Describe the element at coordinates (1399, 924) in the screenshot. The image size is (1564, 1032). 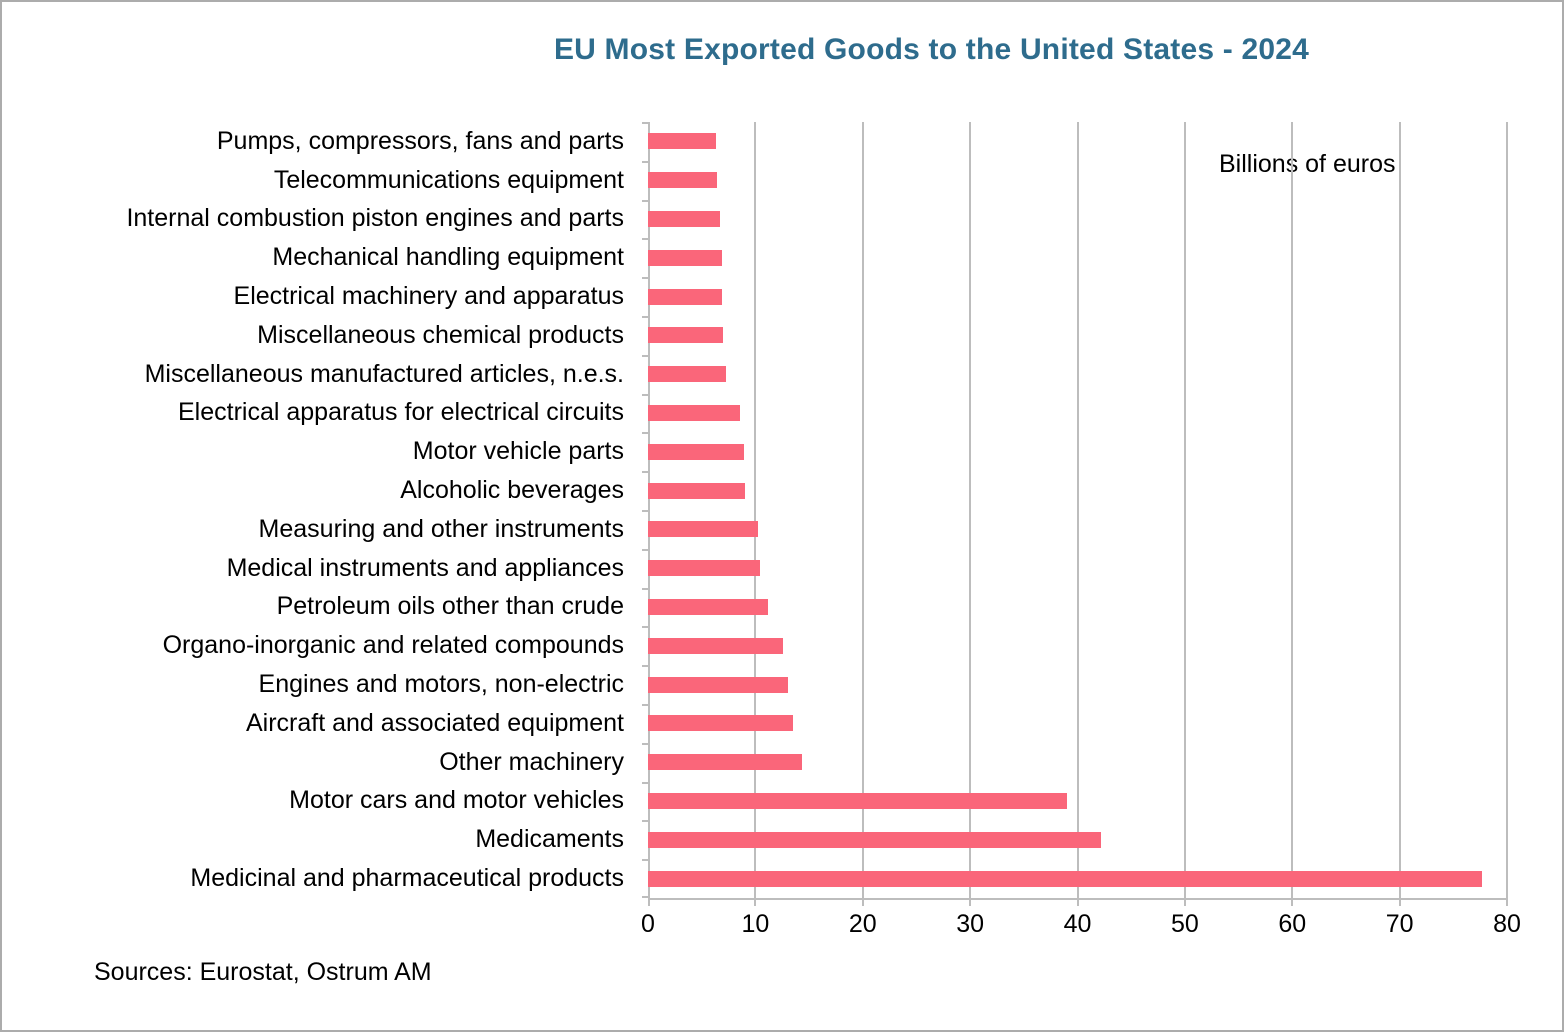
I see `x-tick-label-70: 70` at that location.